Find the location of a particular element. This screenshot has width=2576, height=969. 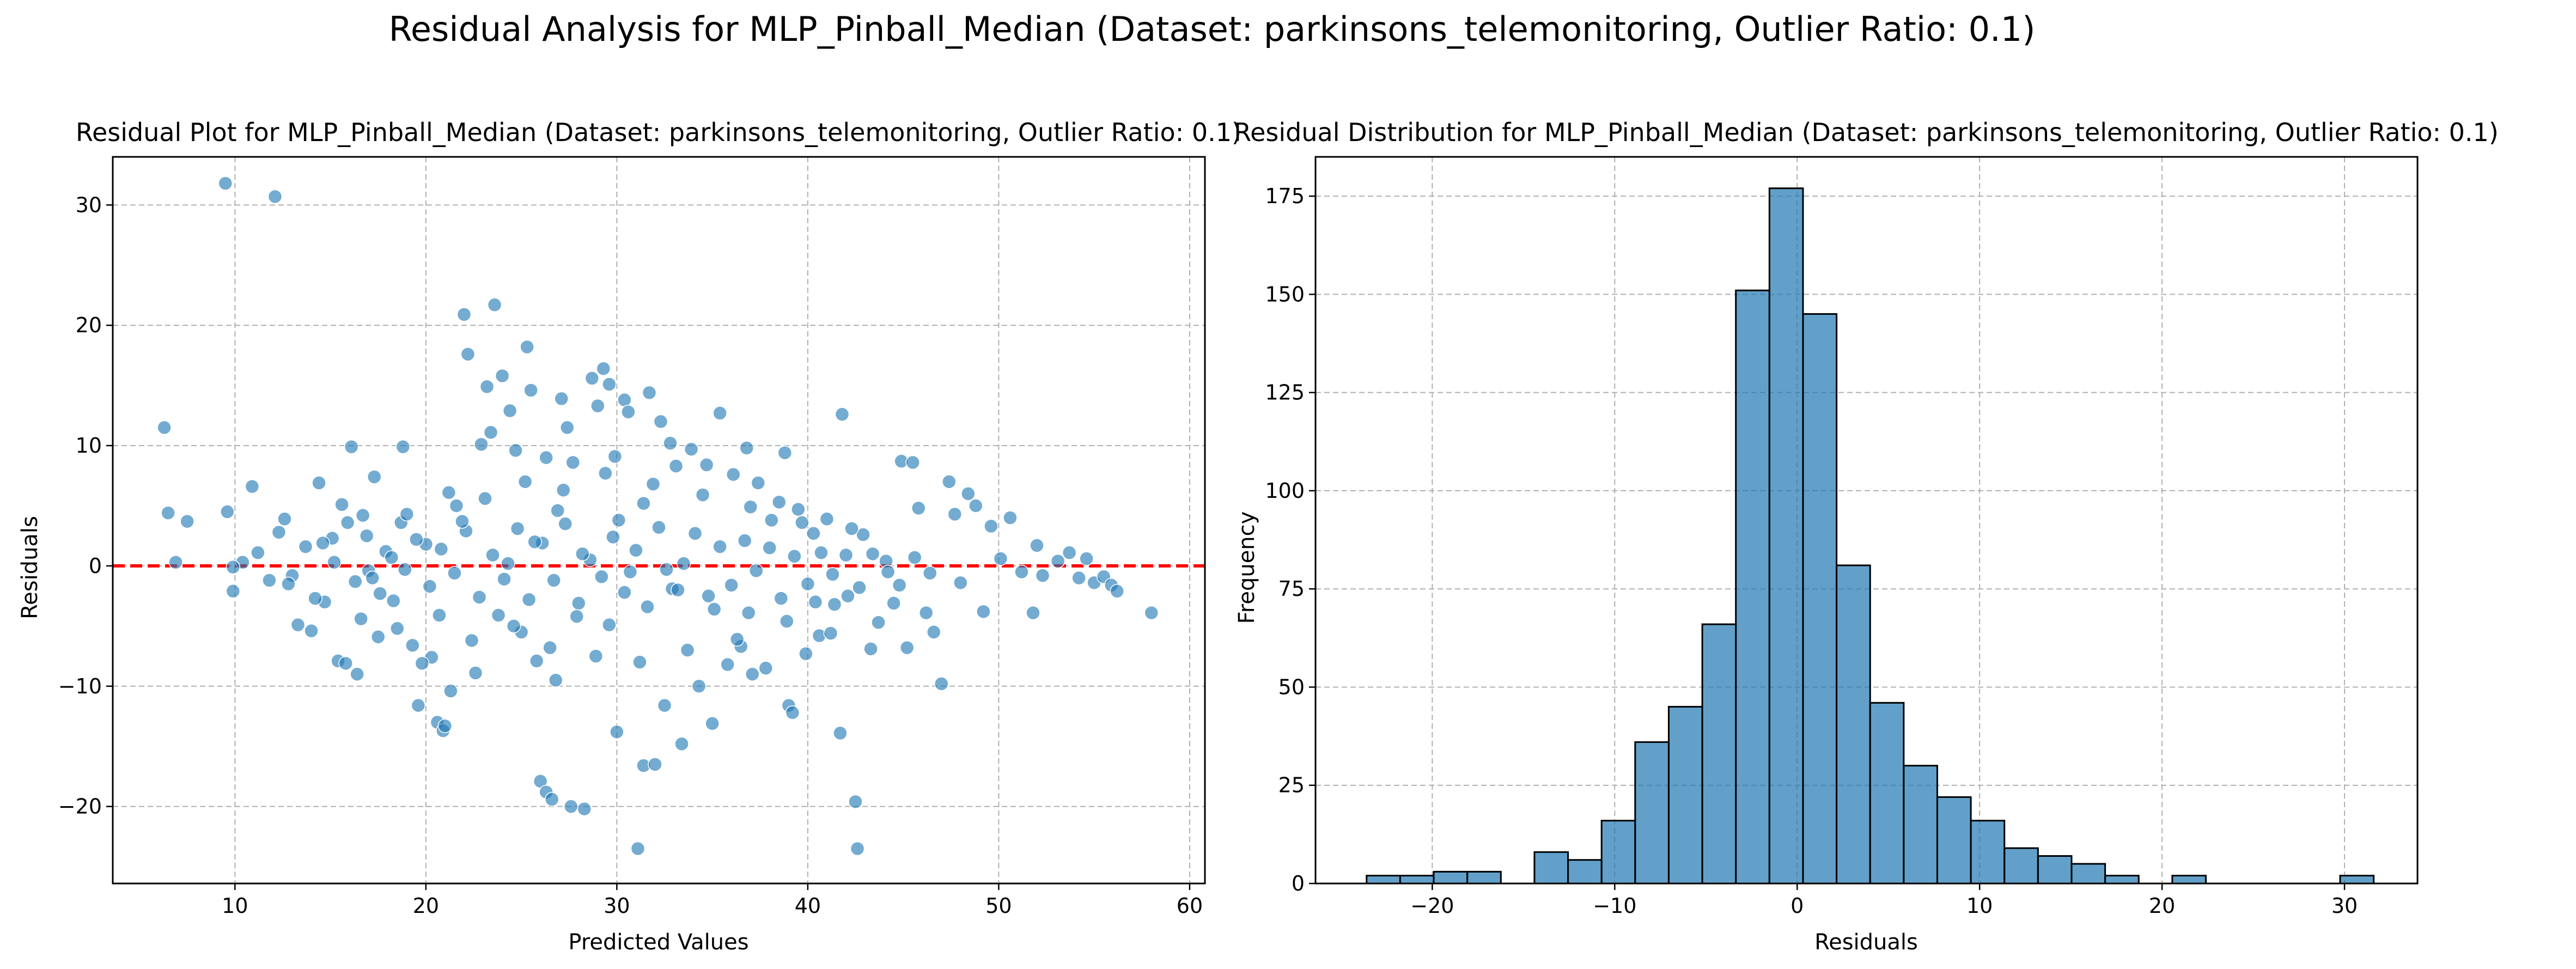

scatter-x-ticks: 10 20 30 40 50 60 is located at coordinates (713, 900).